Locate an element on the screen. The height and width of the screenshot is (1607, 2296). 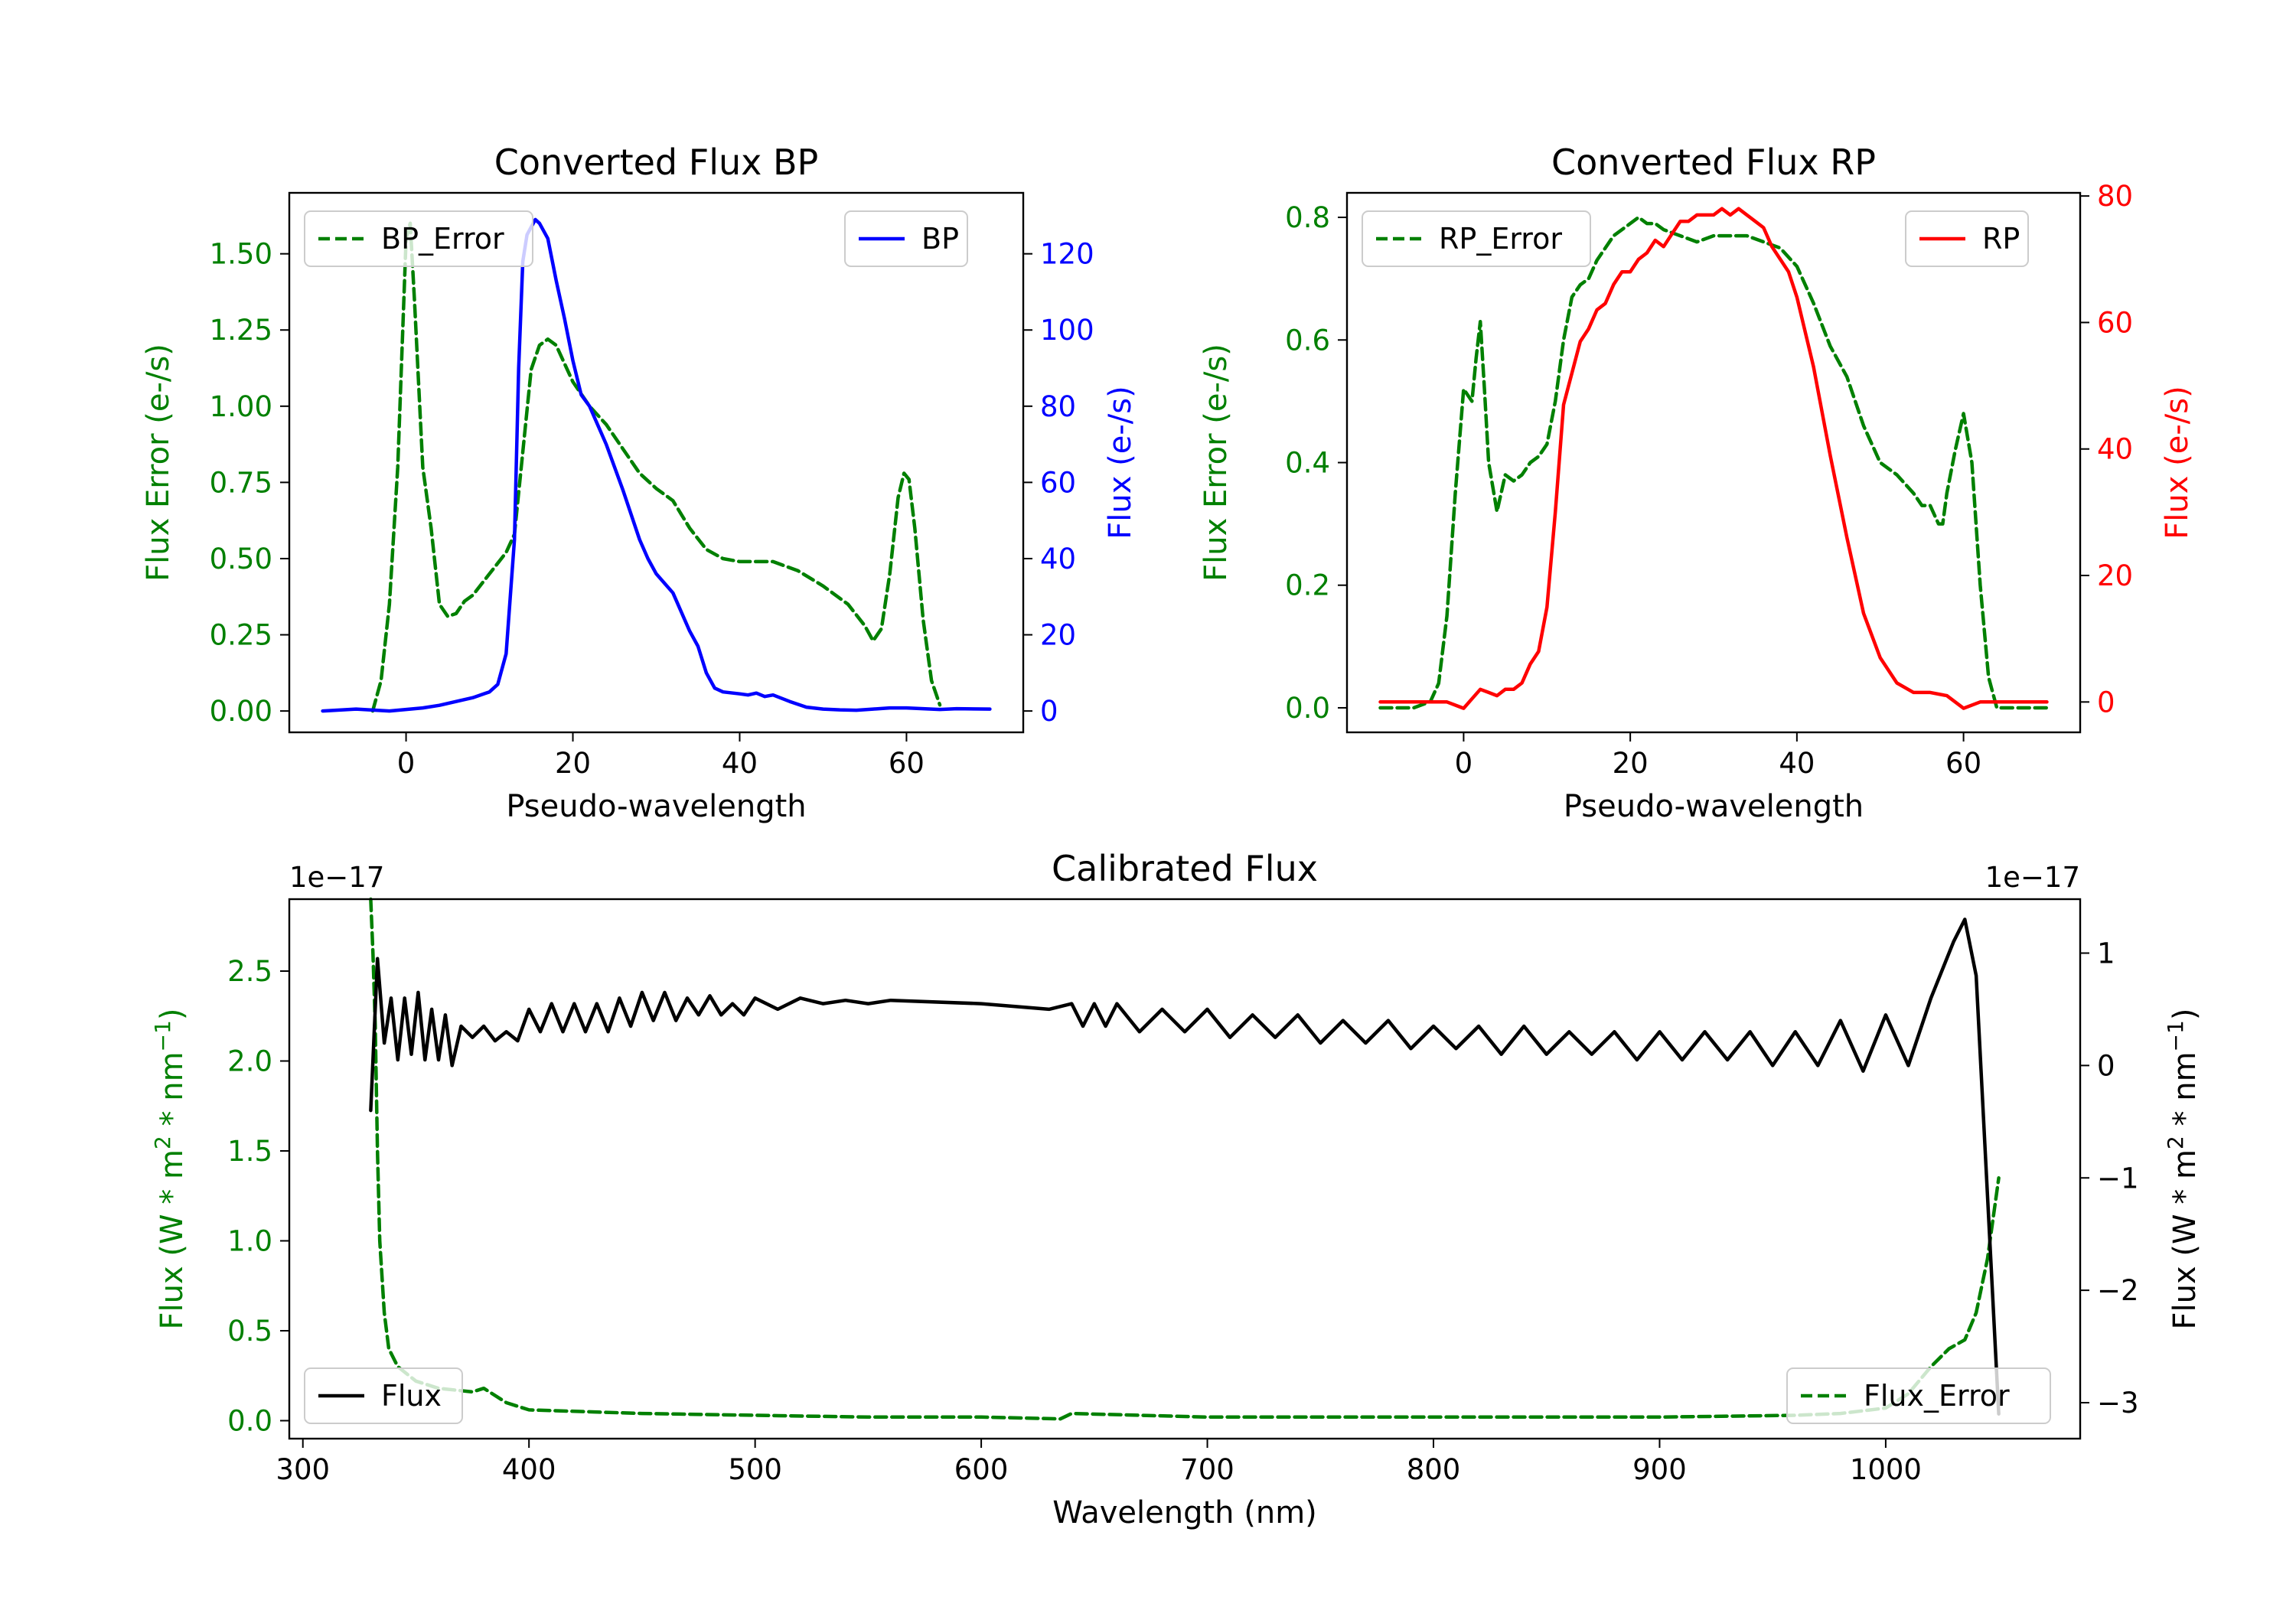
calibrated-y-right-tick-label: −3 is located at coordinates (2118, 1403).